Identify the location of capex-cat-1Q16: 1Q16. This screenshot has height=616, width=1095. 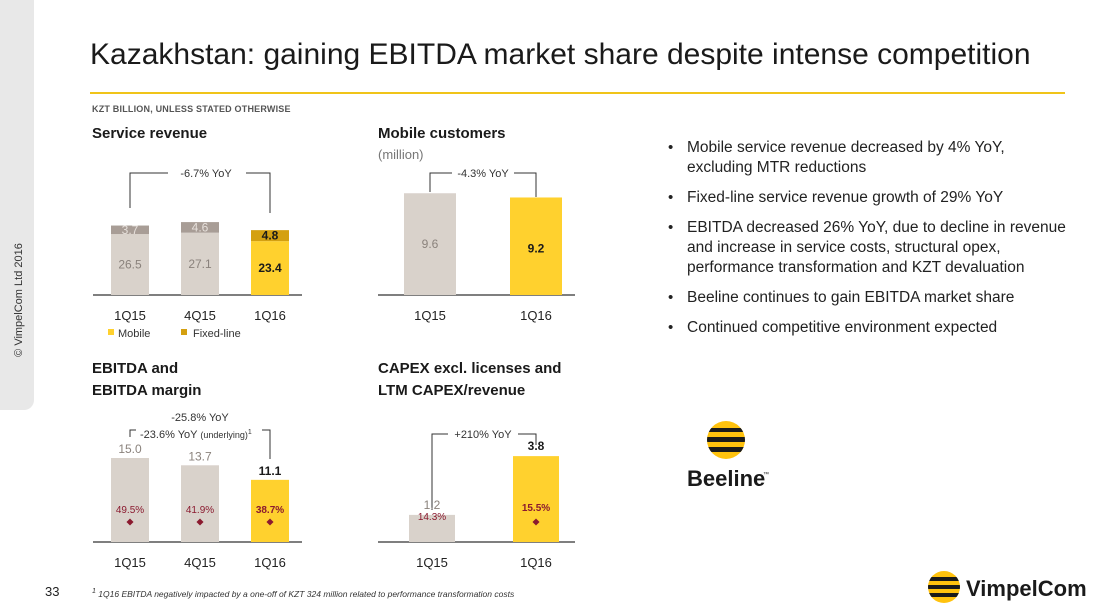
(536, 562).